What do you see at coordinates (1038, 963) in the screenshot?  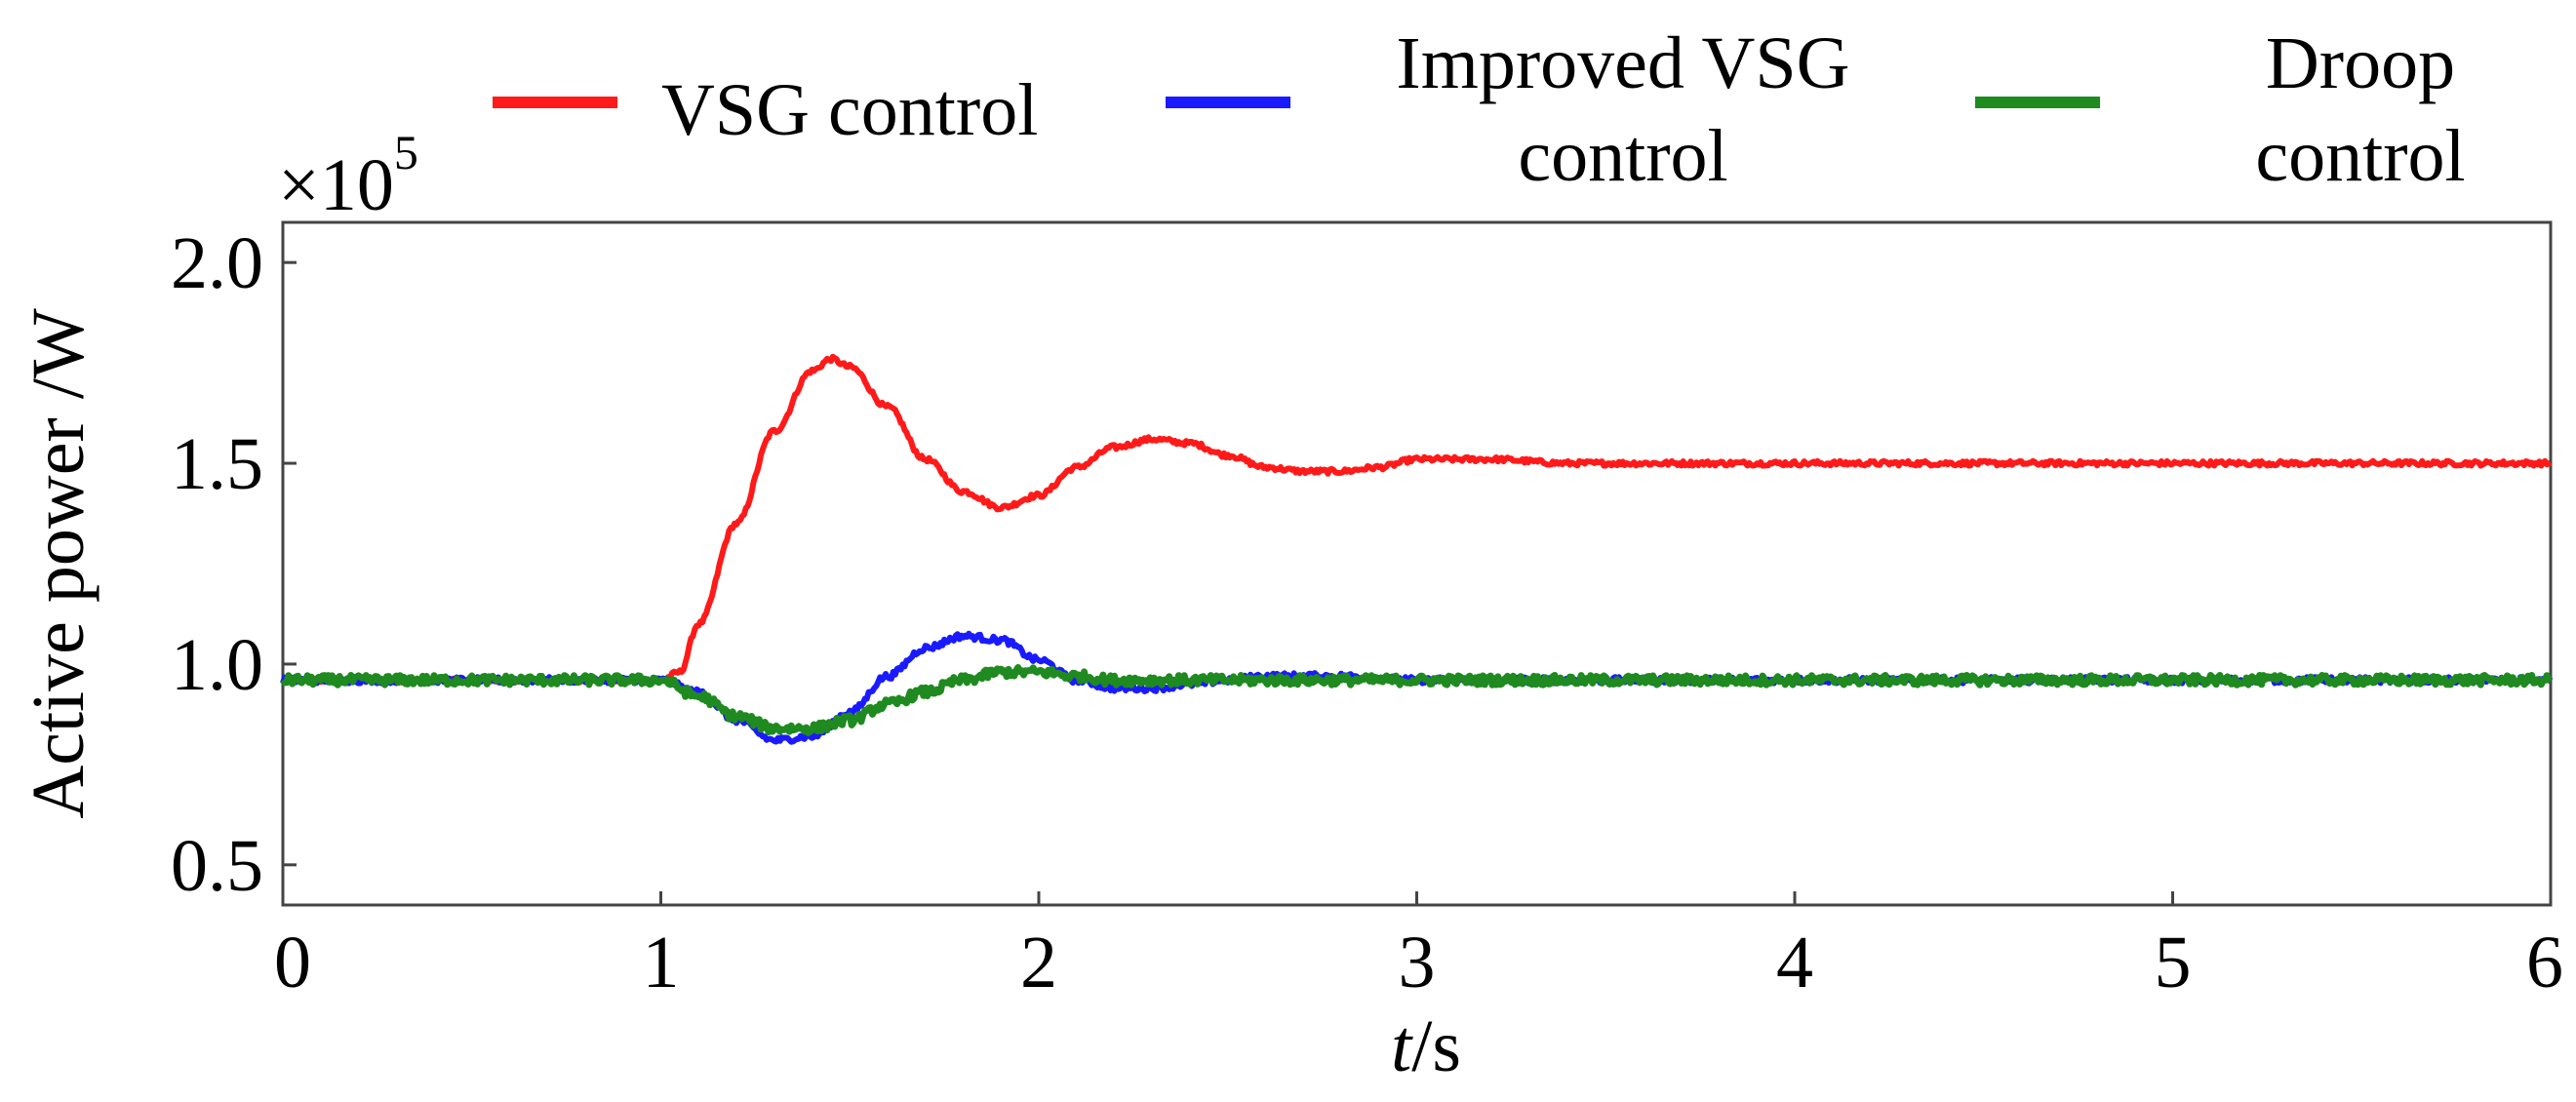 I see `x-tick-label: 2` at bounding box center [1038, 963].